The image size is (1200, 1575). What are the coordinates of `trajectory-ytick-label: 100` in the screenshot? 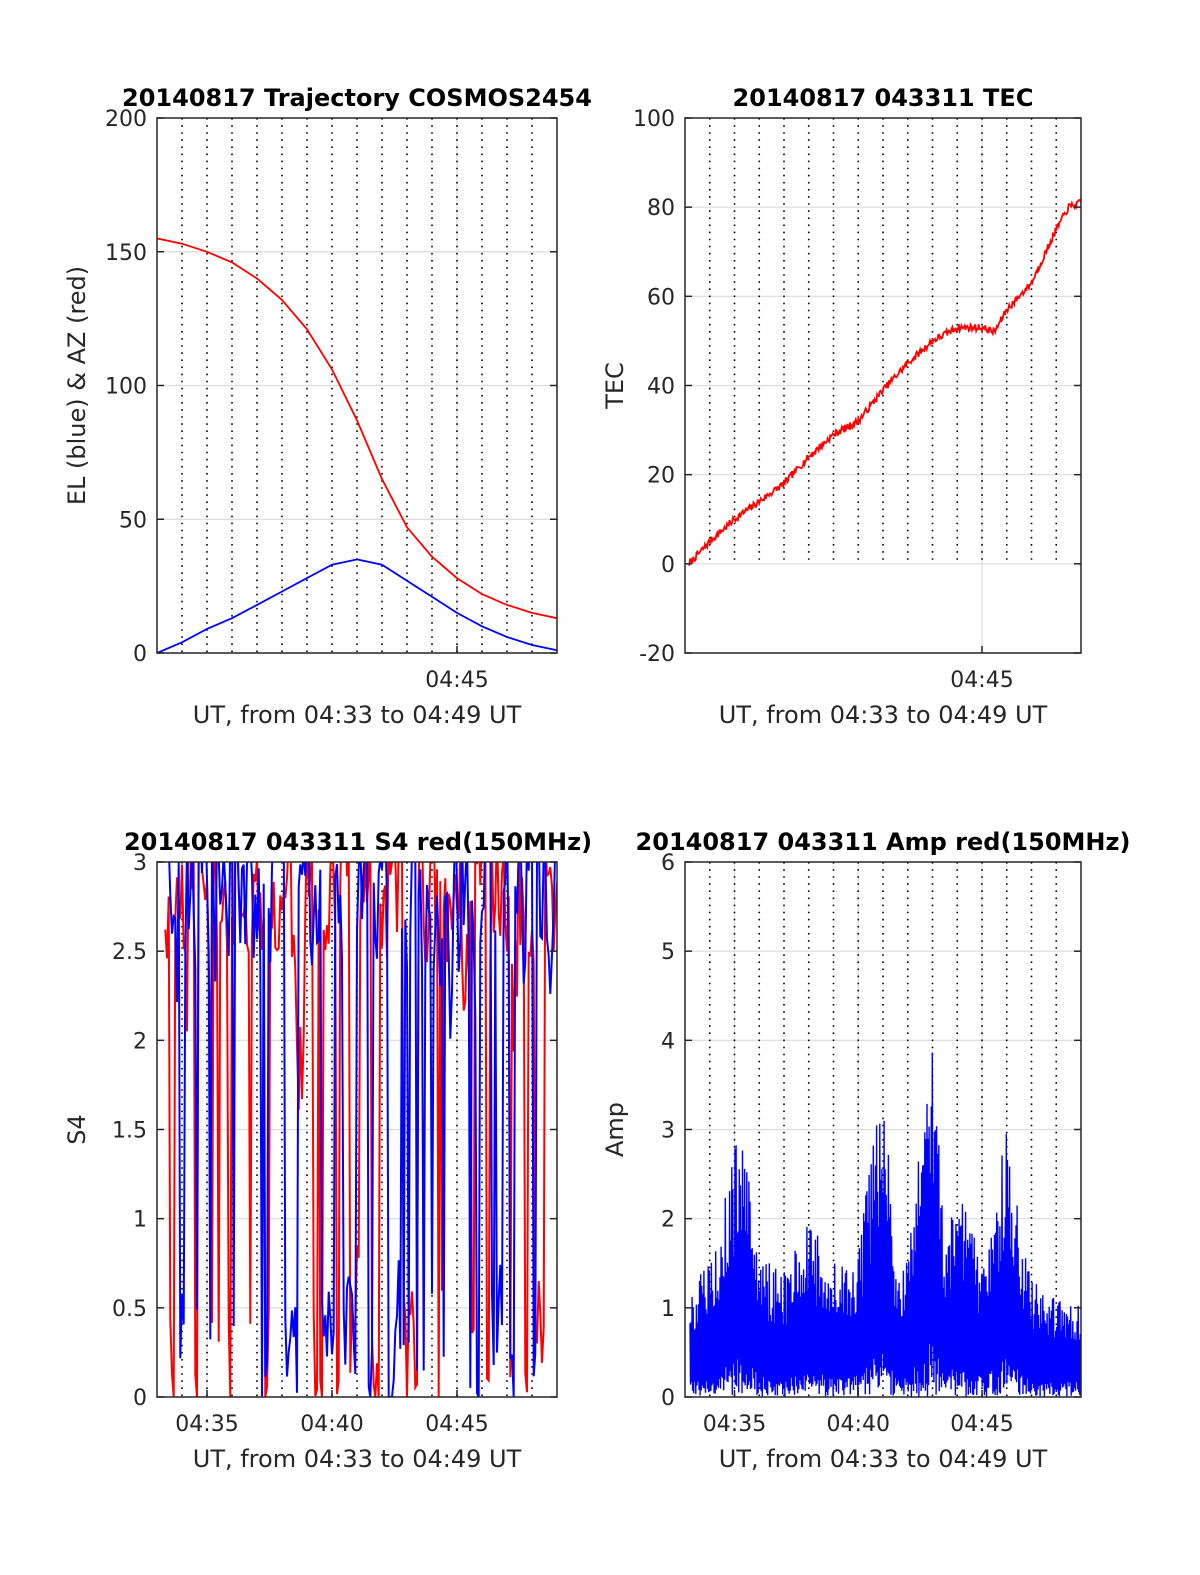 It's located at (126, 387).